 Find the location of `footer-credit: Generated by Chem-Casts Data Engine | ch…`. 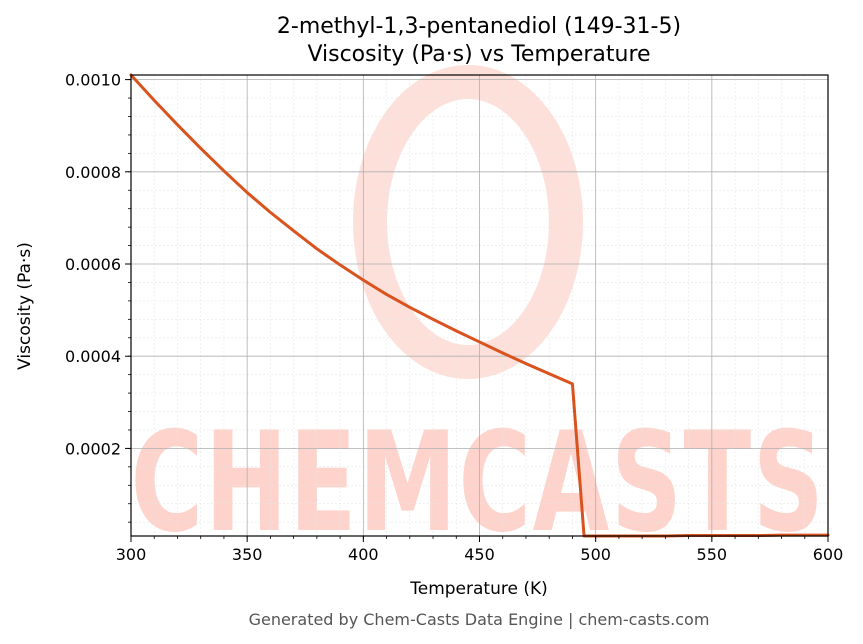

footer-credit: Generated by Chem-Casts Data Engine | ch… is located at coordinates (479, 619).